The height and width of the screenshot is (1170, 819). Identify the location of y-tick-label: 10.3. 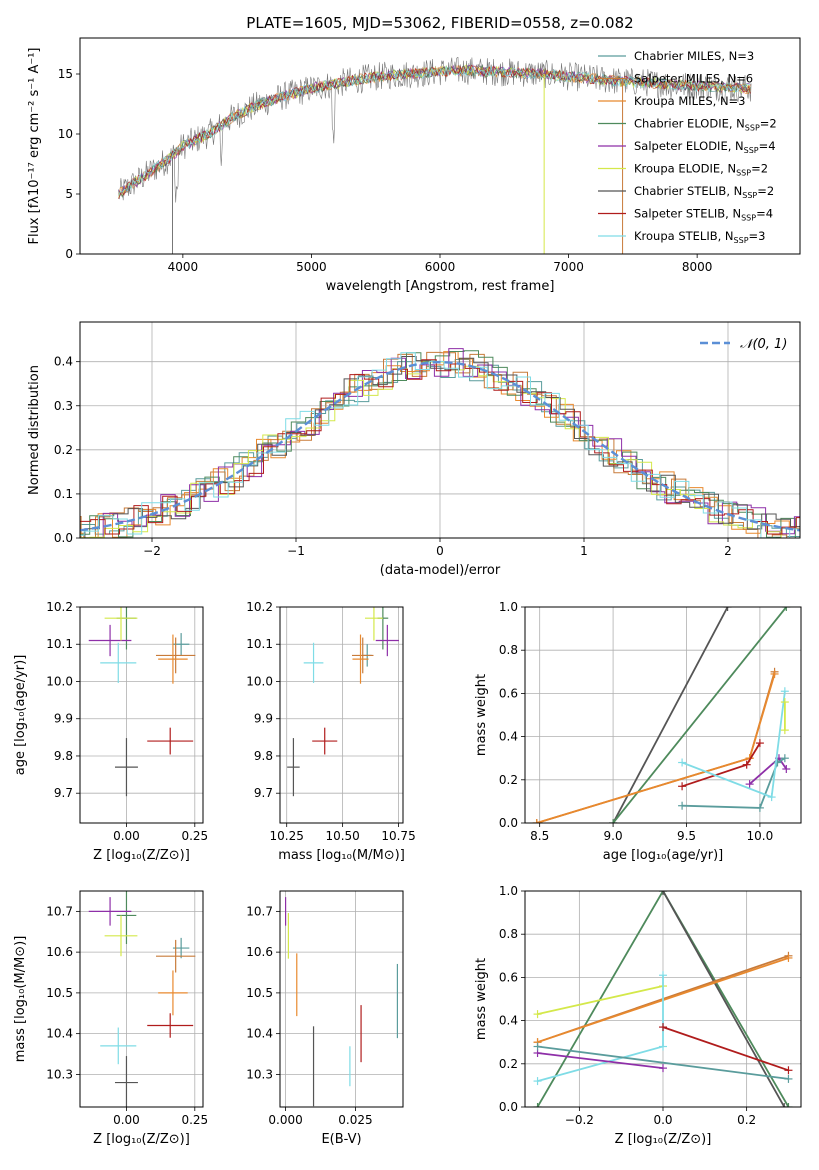
(59, 1074).